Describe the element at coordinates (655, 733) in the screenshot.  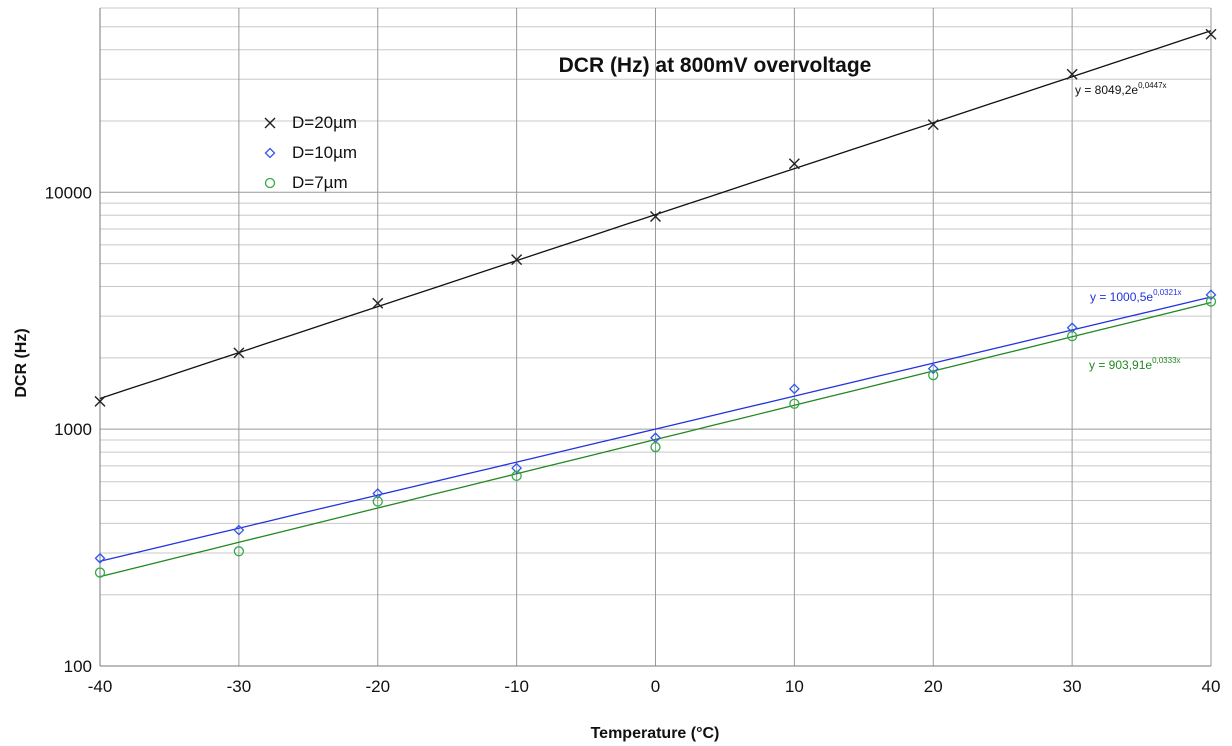
I see `x-axis-title: Temperature (°C)` at that location.